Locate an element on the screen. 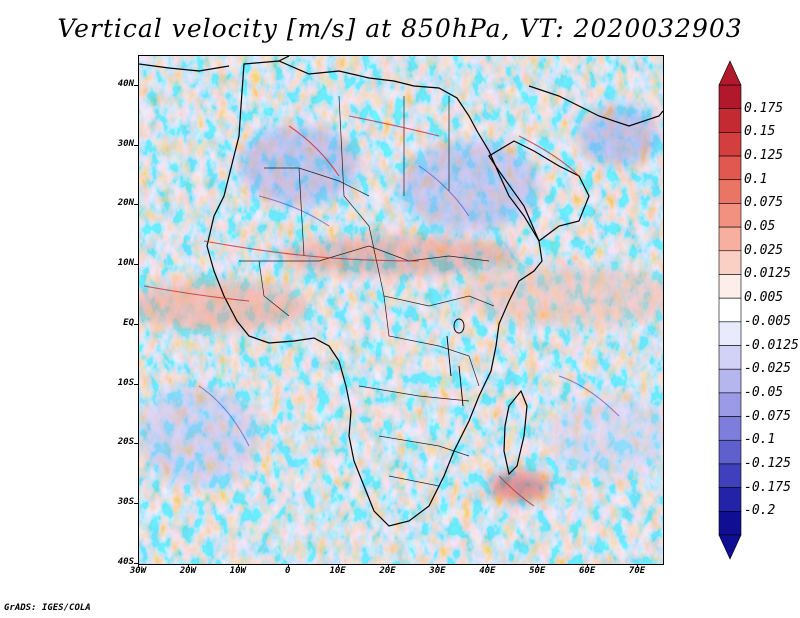 The width and height of the screenshot is (800, 618). colorbar-label: 0.0125 is located at coordinates (767, 274).